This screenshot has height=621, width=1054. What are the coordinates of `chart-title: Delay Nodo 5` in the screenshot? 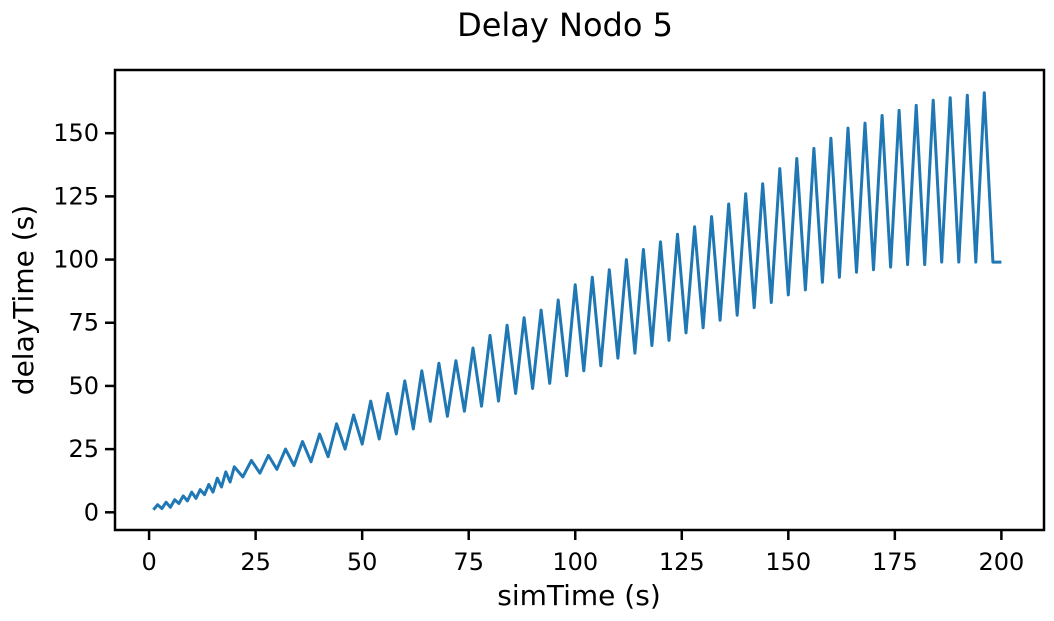 It's located at (565, 25).